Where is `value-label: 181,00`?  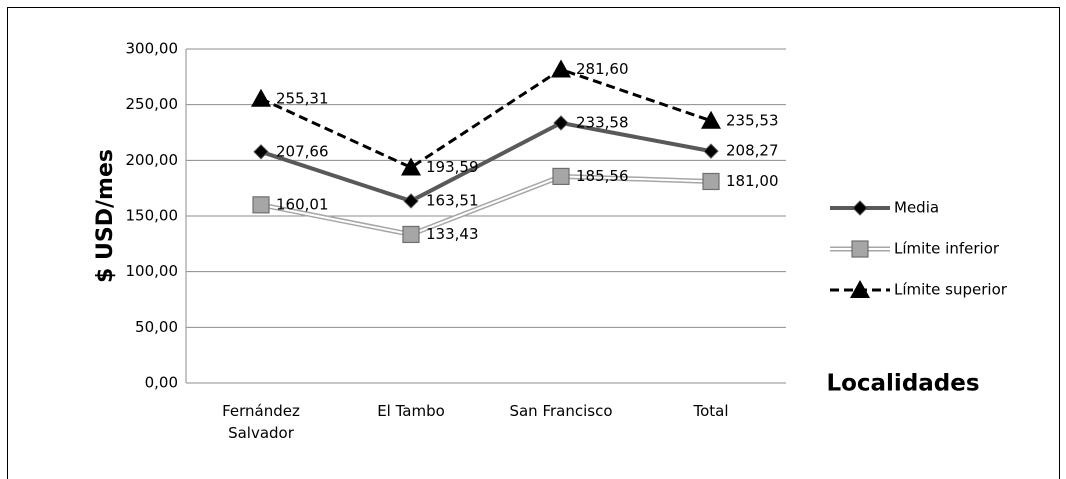
value-label: 181,00 is located at coordinates (752, 181).